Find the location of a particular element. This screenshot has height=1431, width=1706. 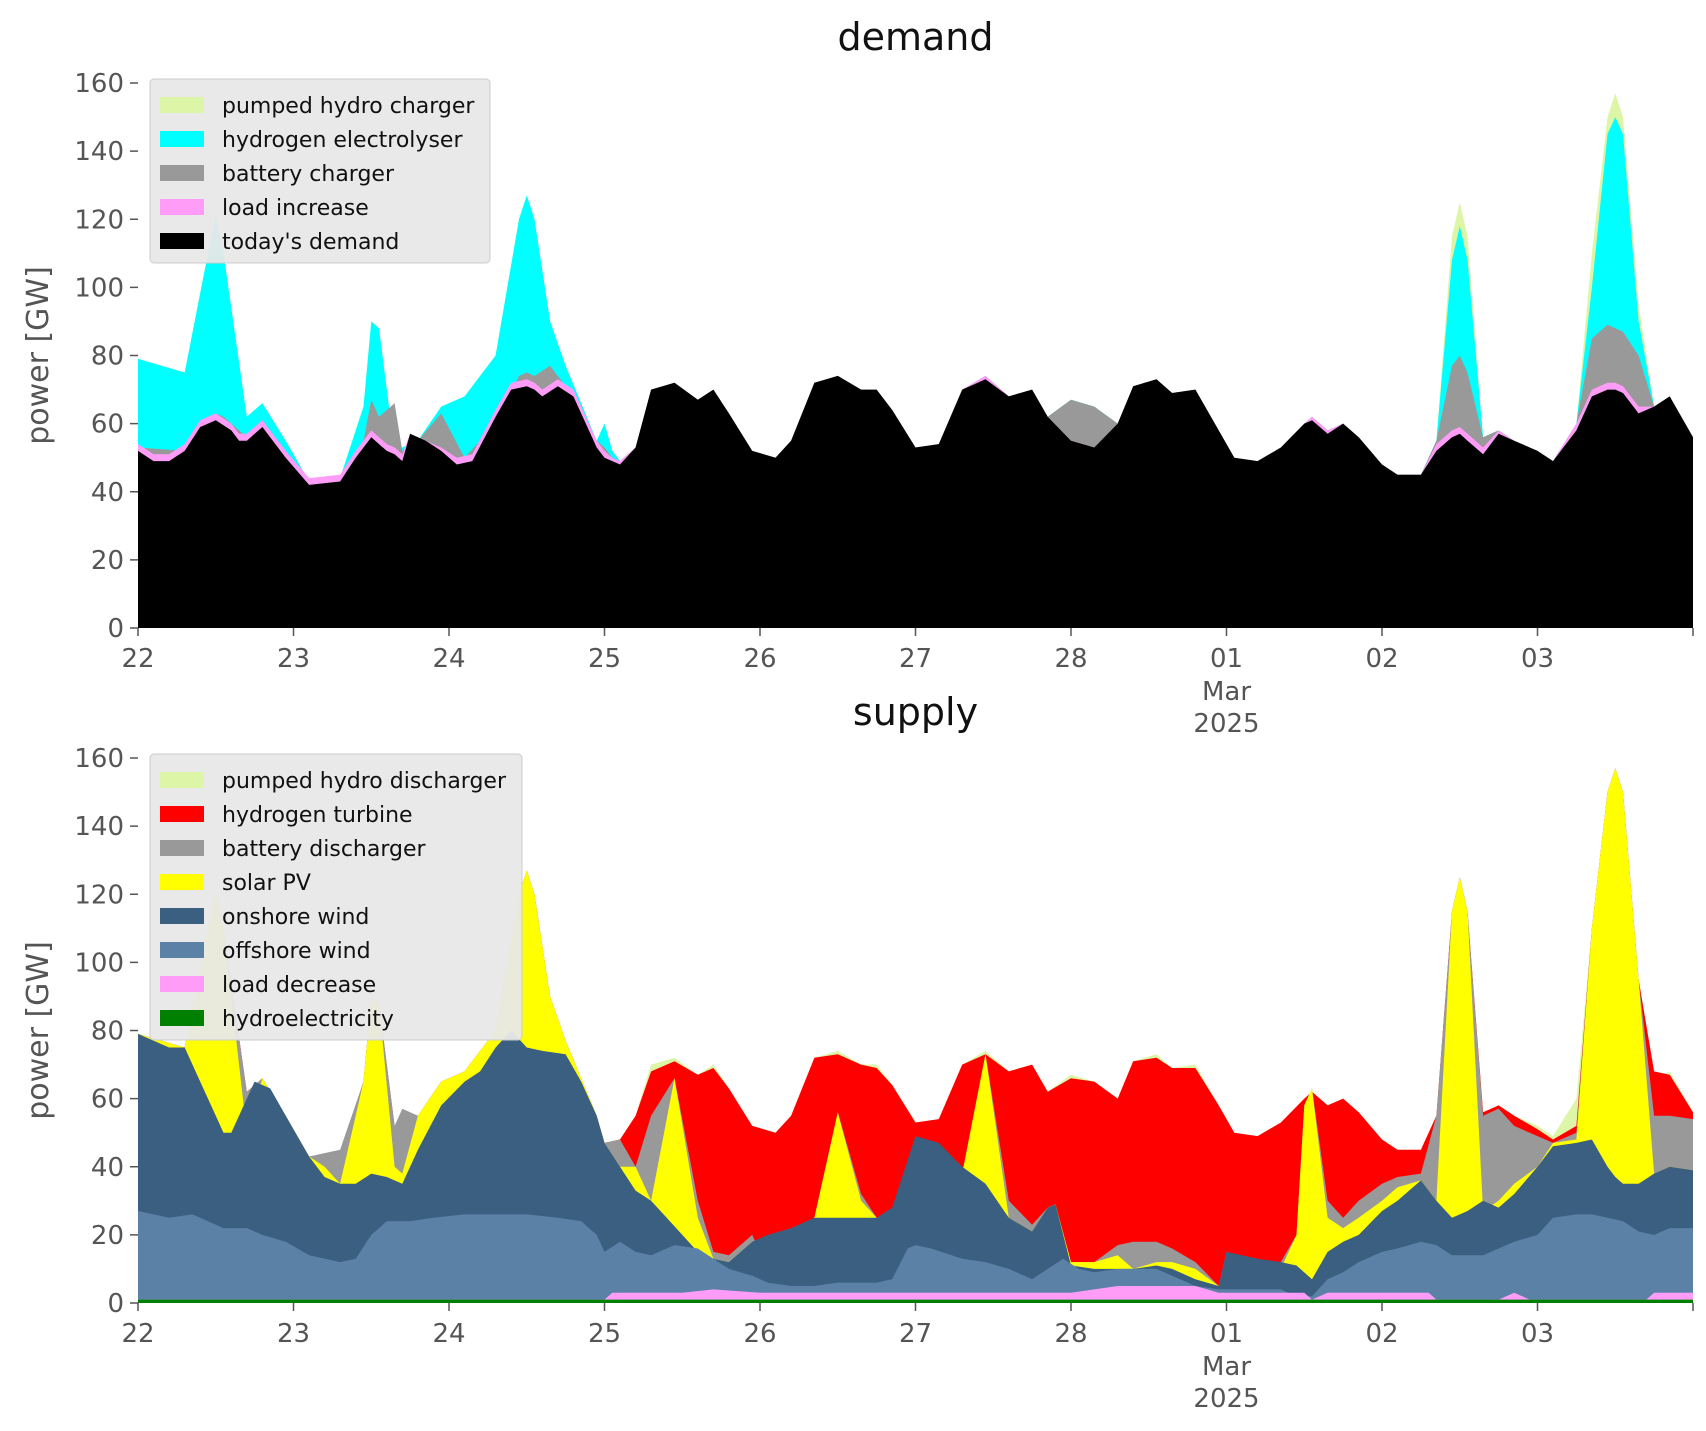

area-offshore-wind is located at coordinates (915, 1257).